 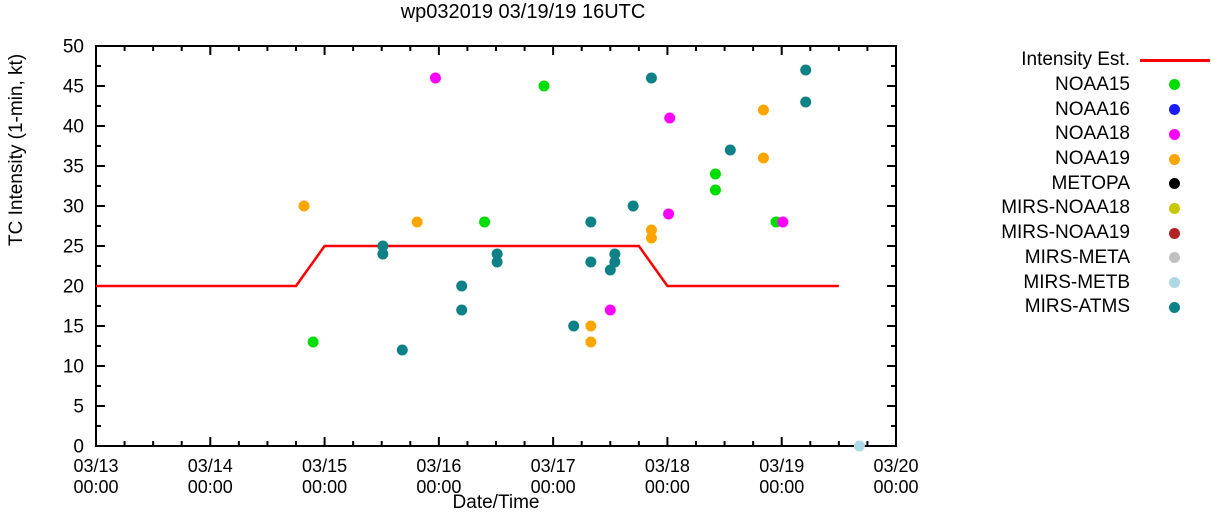 What do you see at coordinates (438, 466) in the screenshot?
I see `x-tick-label-date: 03/16` at bounding box center [438, 466].